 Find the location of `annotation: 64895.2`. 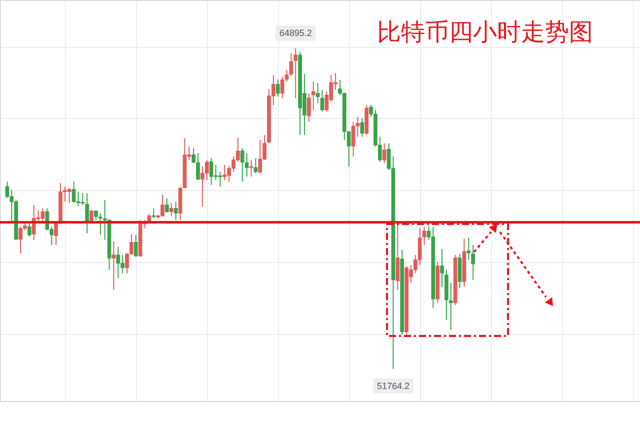

annotation: 64895.2 is located at coordinates (295, 33).